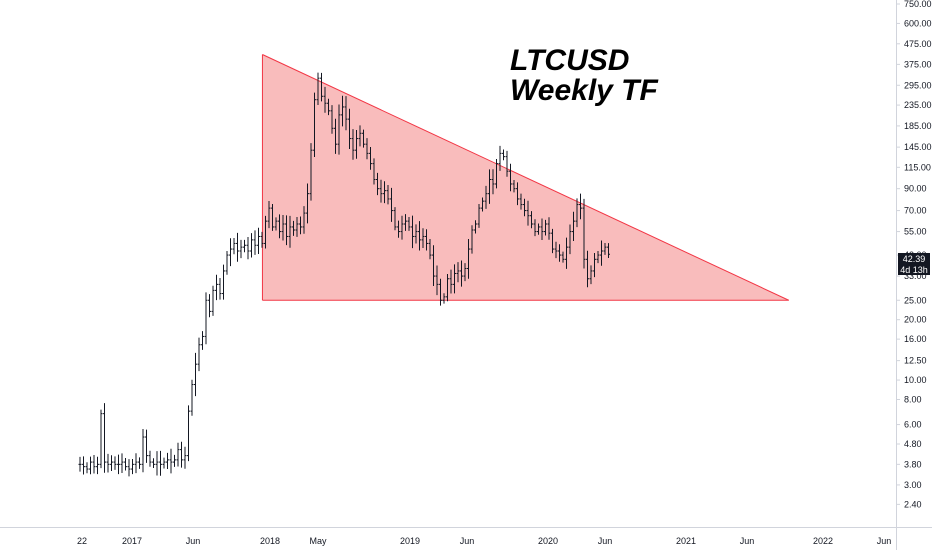 The height and width of the screenshot is (550, 932). What do you see at coordinates (410, 541) in the screenshot?
I see `time-tick-label: 2019` at bounding box center [410, 541].